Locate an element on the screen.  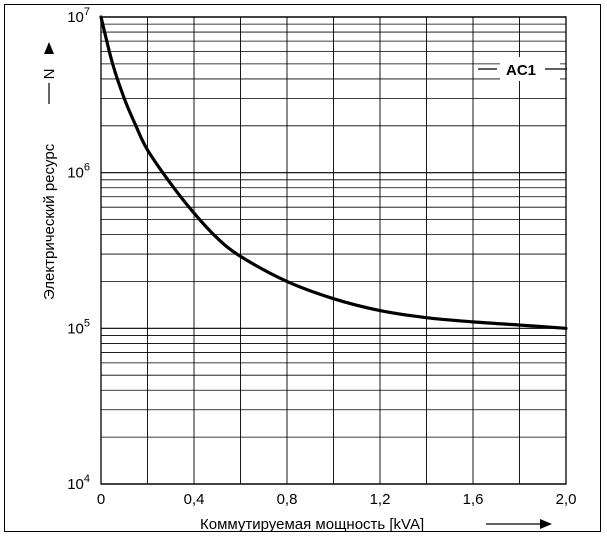
y-tick-exponent: 5 is located at coordinates (87, 323).